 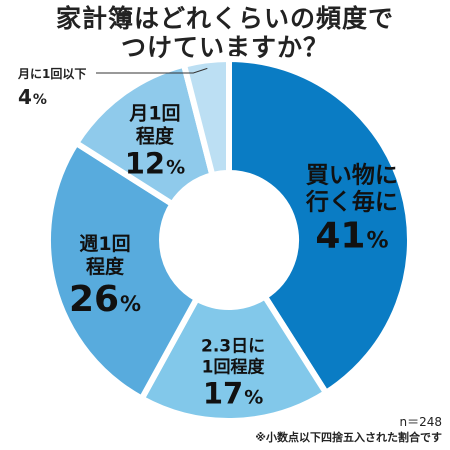 What do you see at coordinates (234, 366) in the screenshot?
I see `slice-label-line: 1回程度` at bounding box center [234, 366].